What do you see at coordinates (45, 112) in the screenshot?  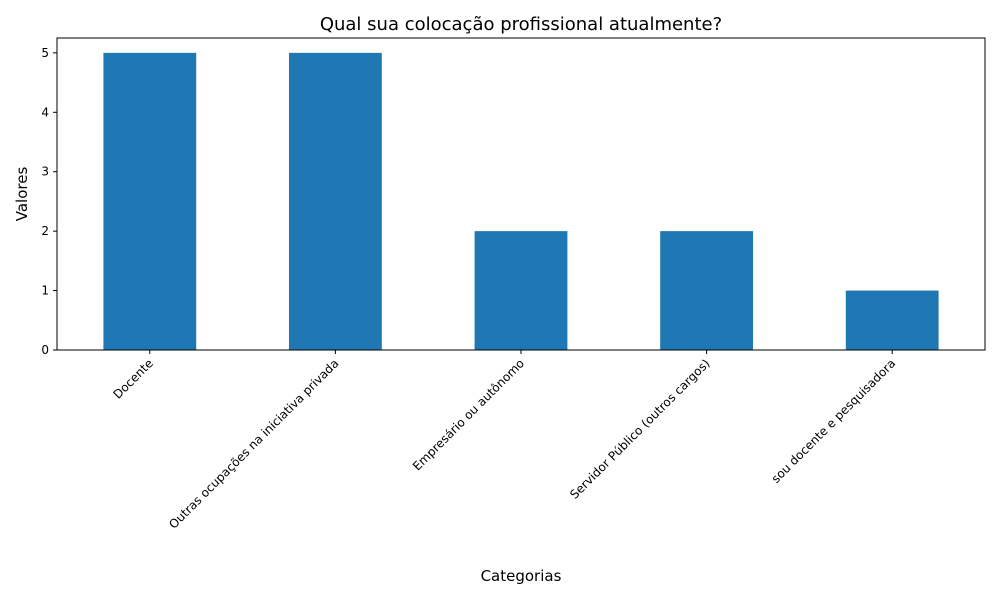 I see `y-tick-label-4: 4` at bounding box center [45, 112].